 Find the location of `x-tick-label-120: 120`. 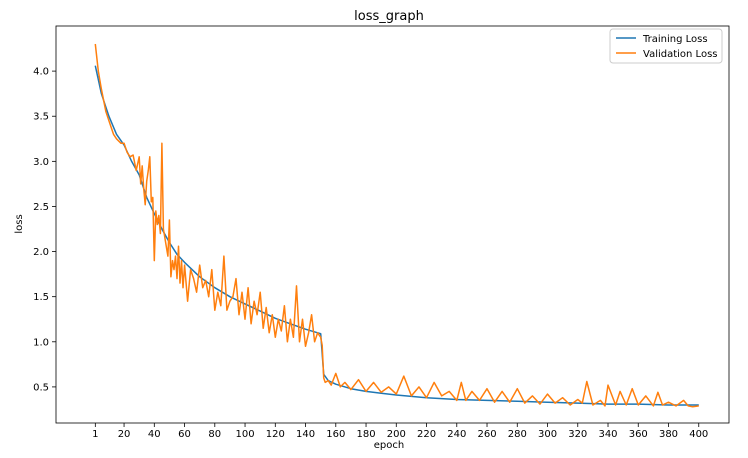

x-tick-label-120: 120 is located at coordinates (275, 434).